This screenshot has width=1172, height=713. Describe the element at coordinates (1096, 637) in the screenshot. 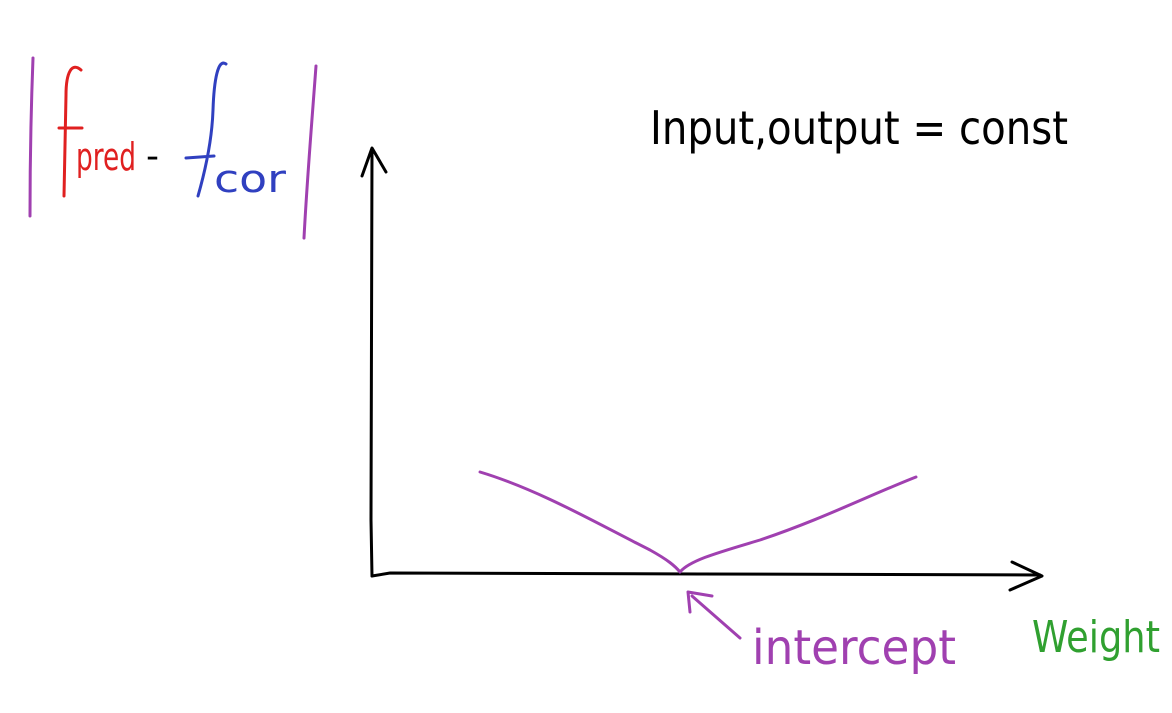

I see `x-axis-label: Weight` at that location.